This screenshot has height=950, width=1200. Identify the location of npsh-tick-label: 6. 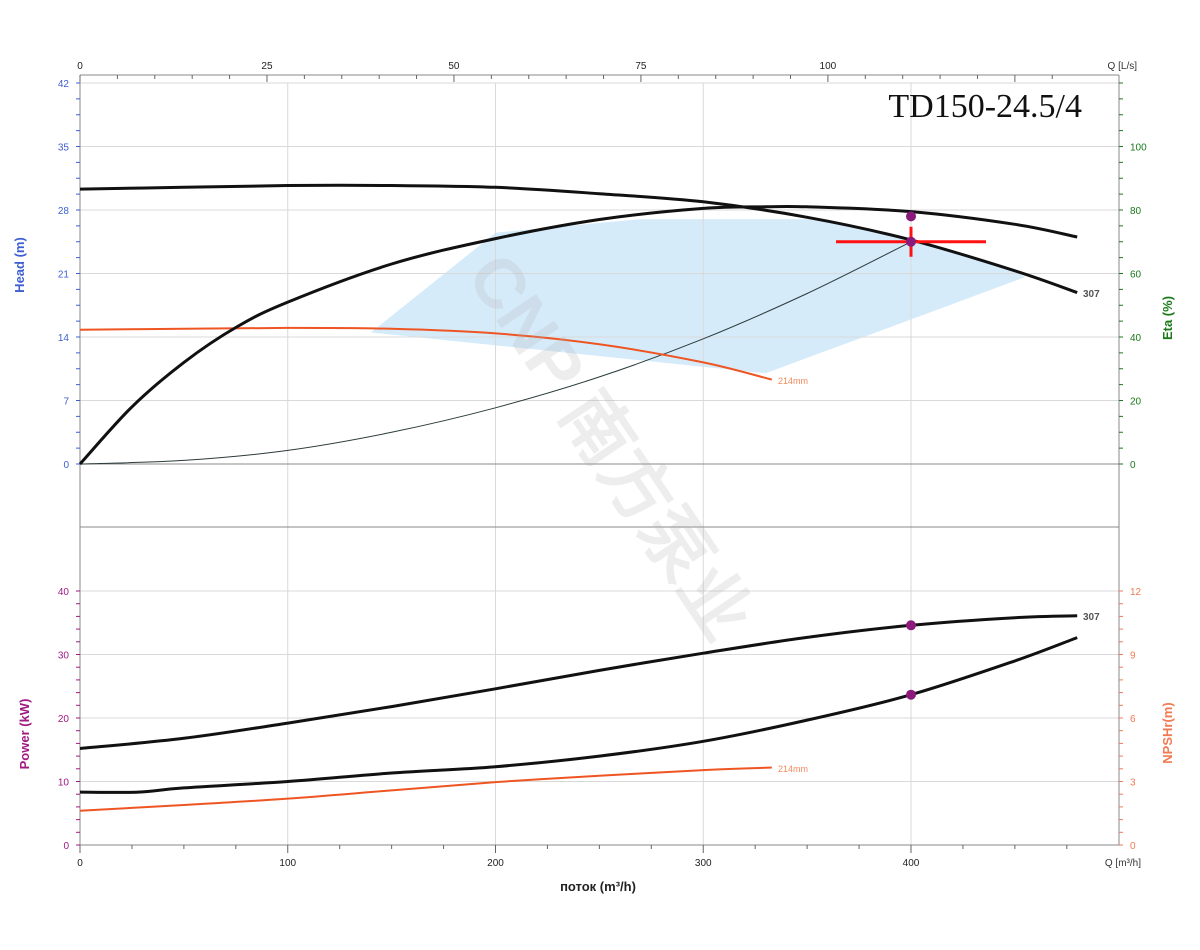
(1133, 719).